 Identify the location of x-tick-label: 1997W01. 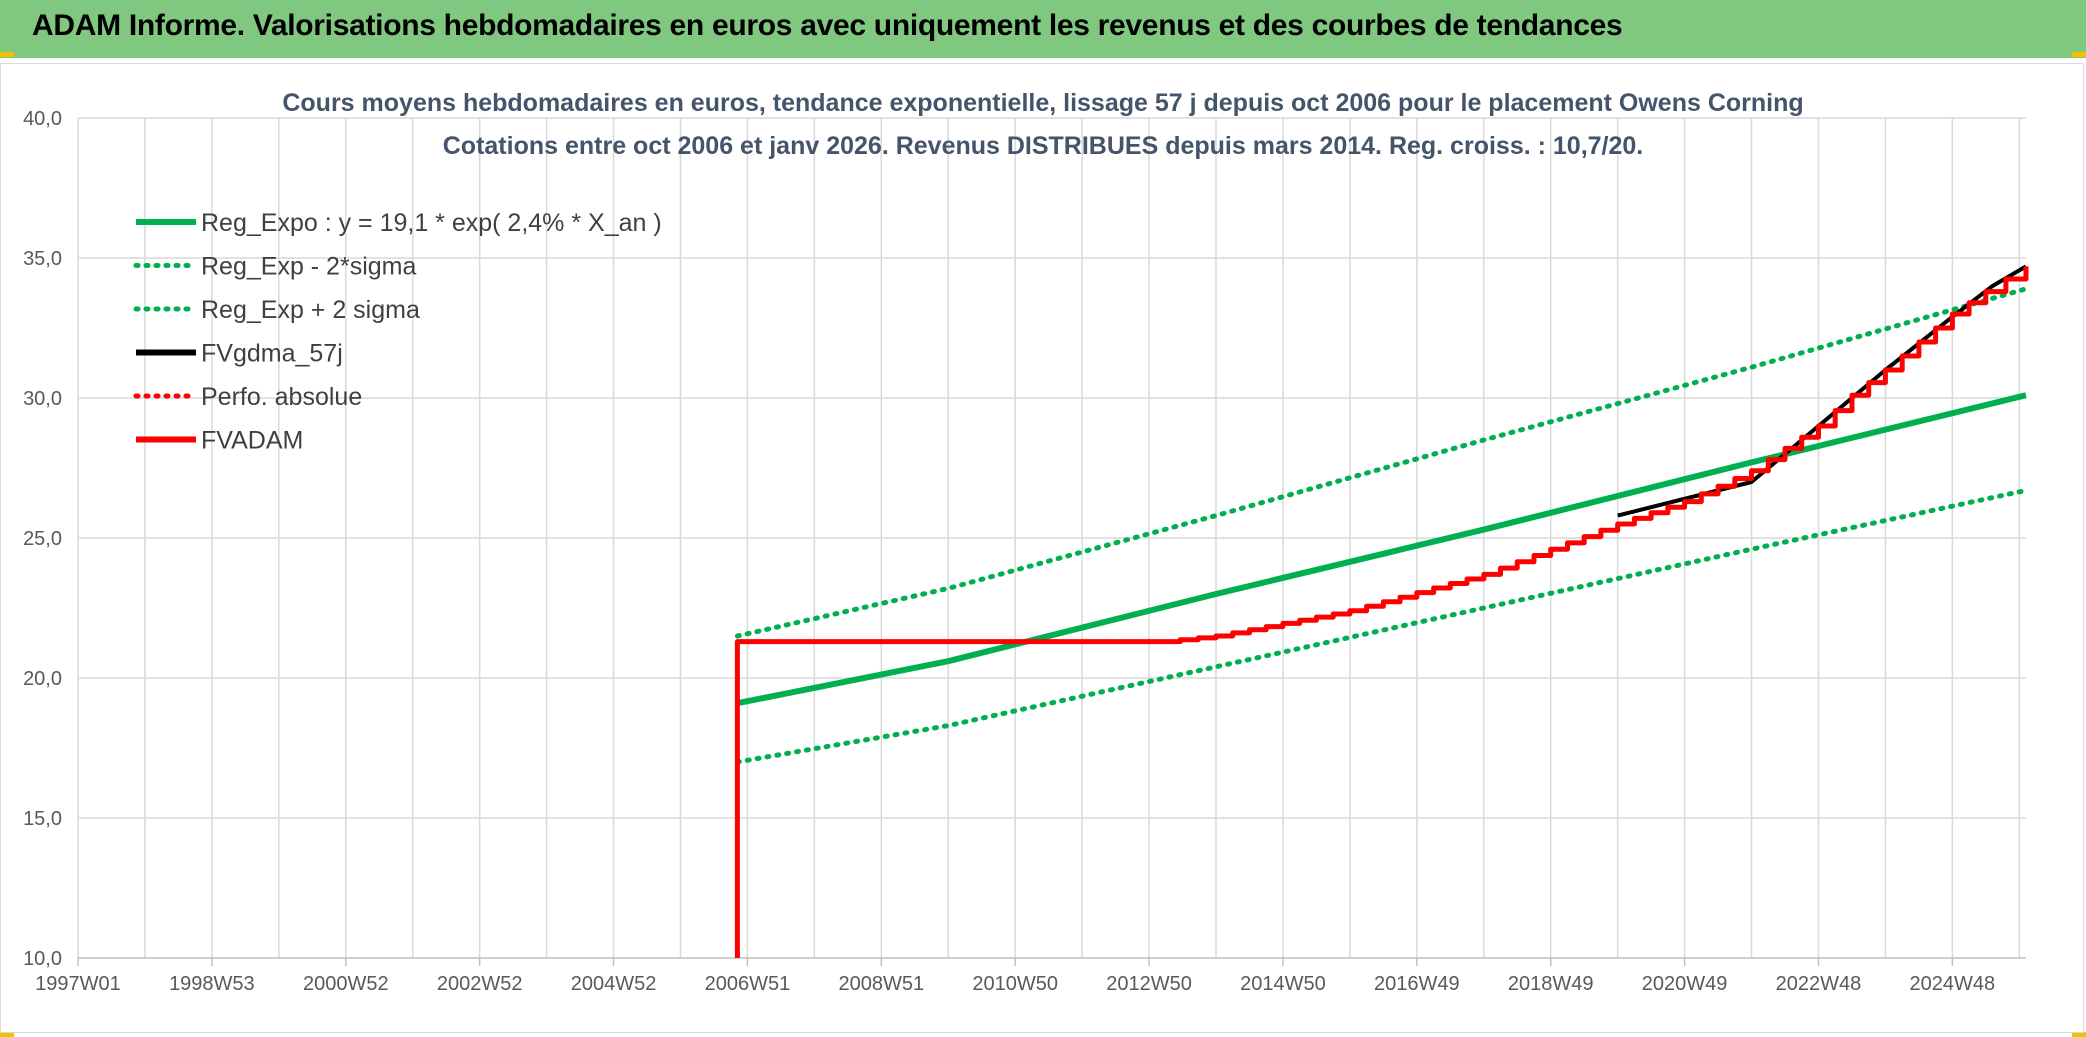
(78, 984).